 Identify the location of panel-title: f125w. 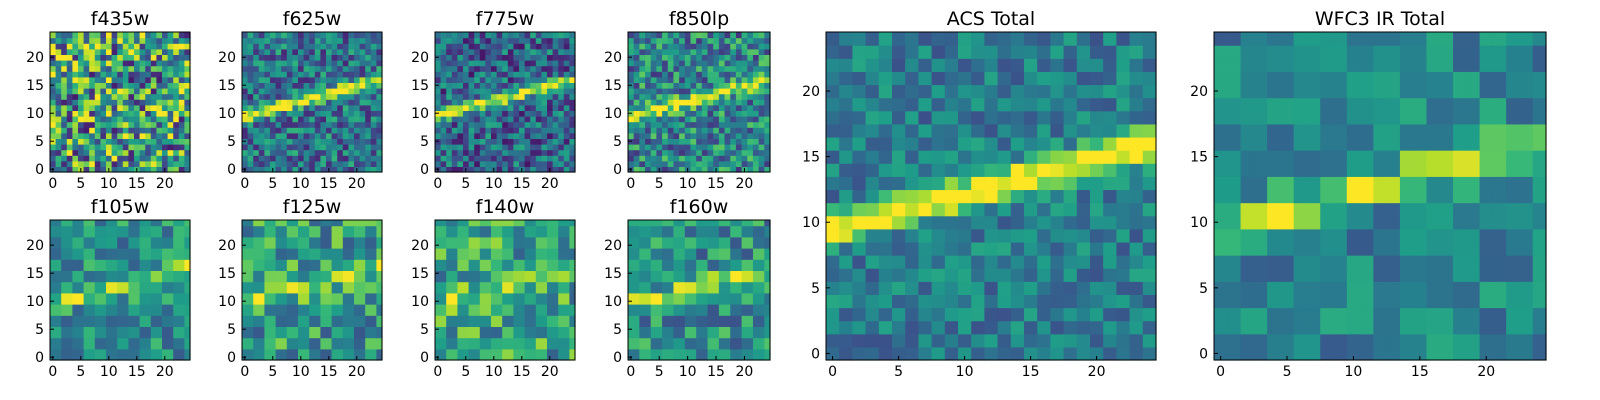
(312, 207).